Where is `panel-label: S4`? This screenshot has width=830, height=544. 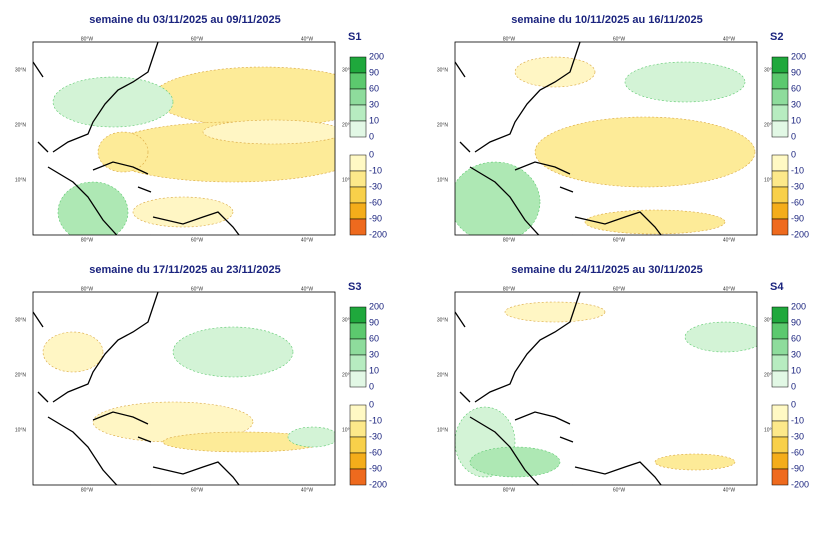 panel-label: S4 is located at coordinates (777, 287).